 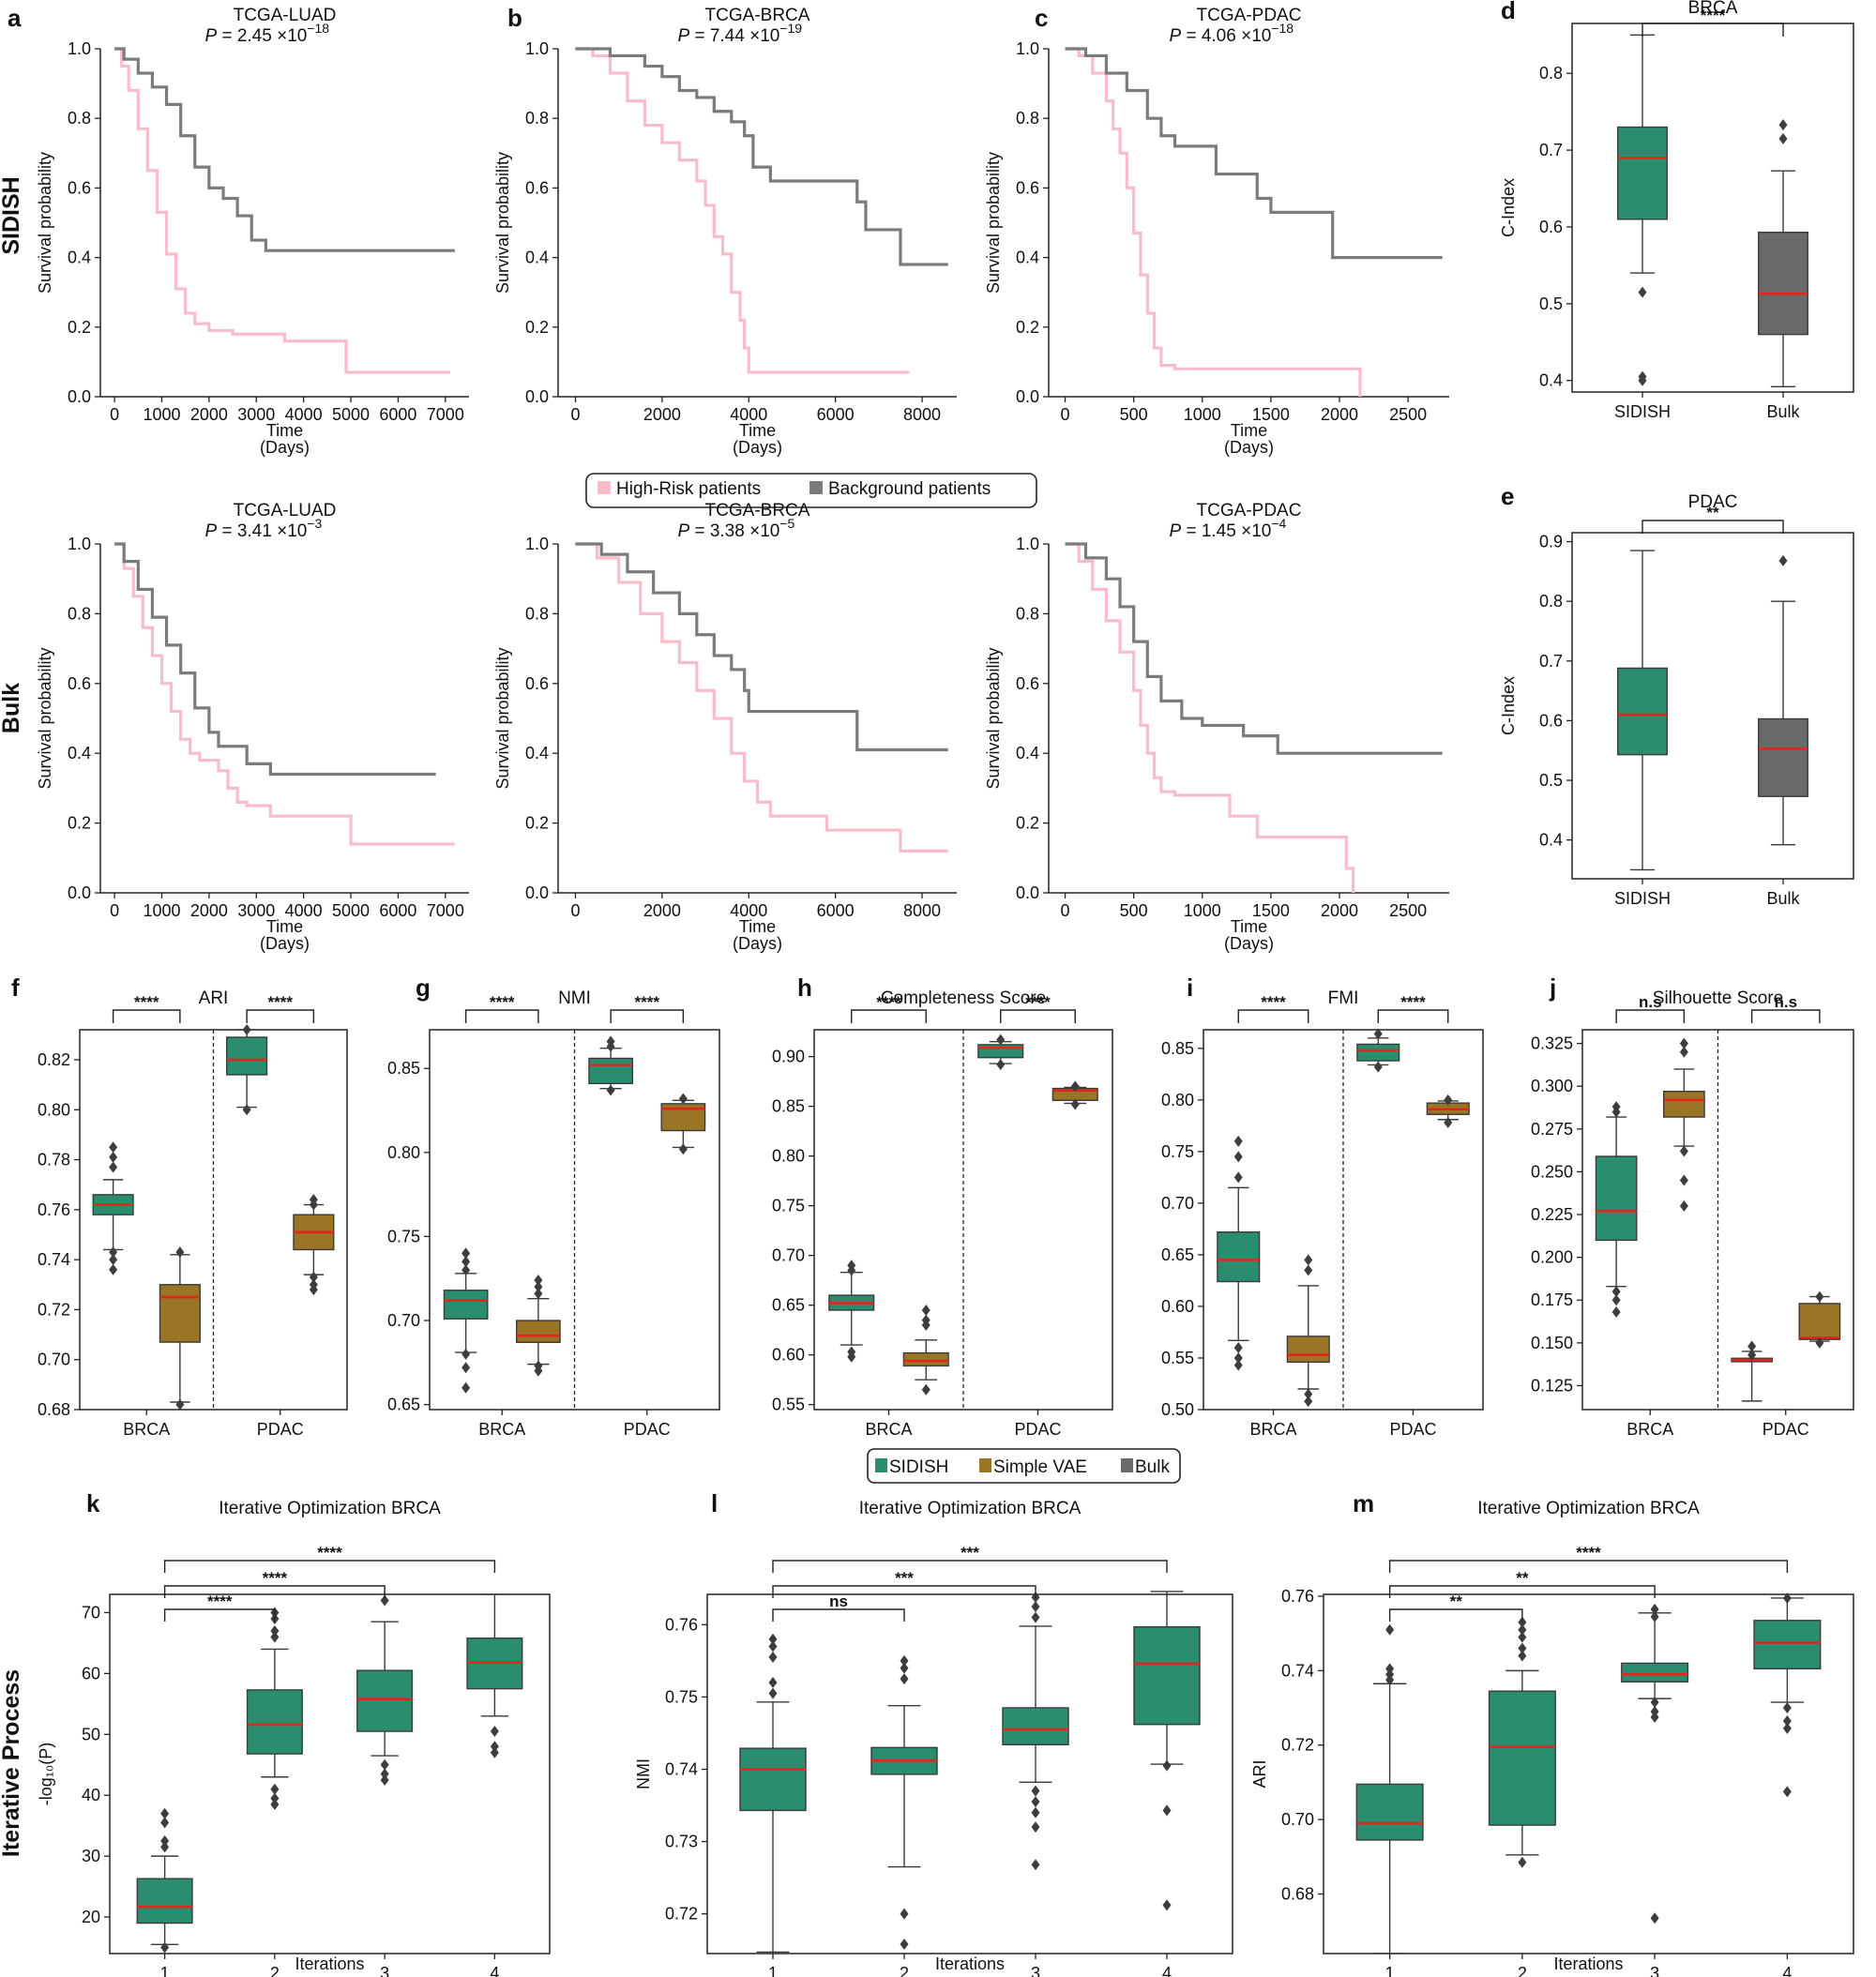 What do you see at coordinates (91, 1917) in the screenshot?
I see `k-ytick-label: 20` at bounding box center [91, 1917].